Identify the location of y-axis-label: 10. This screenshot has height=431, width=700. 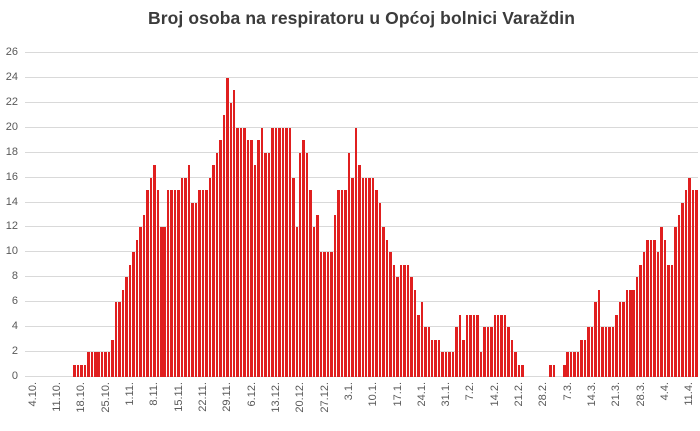
(11, 251).